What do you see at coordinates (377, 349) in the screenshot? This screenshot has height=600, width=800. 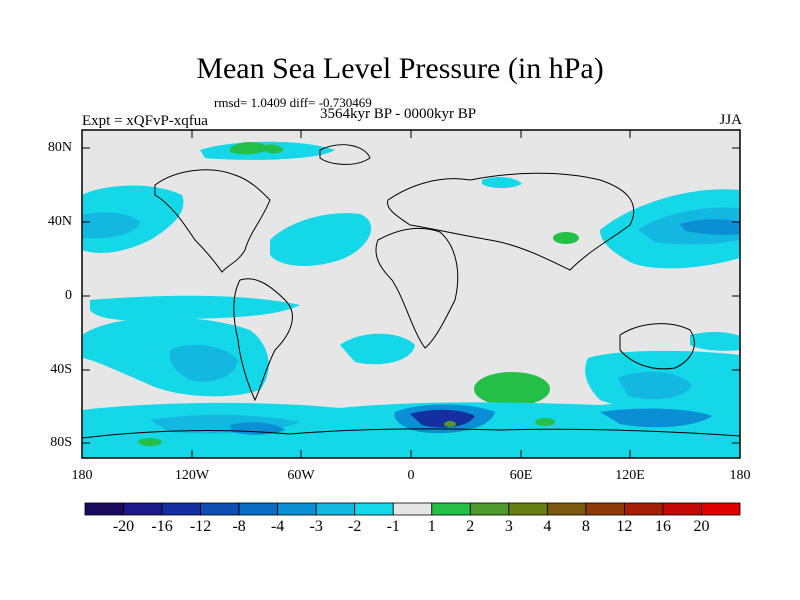 I see `south-atlantic-low` at bounding box center [377, 349].